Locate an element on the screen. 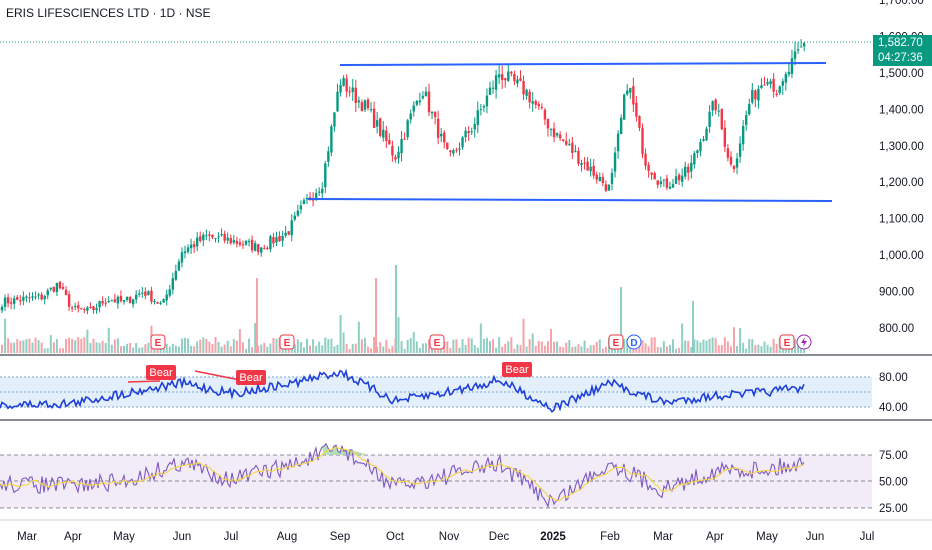 The image size is (932, 550). indicator-1-layer: Bear Bear Bear is located at coordinates (402, 387).